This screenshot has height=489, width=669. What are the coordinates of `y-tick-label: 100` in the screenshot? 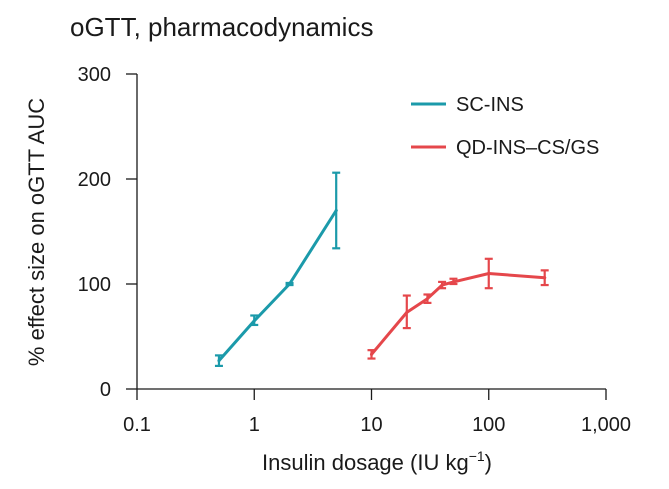 It's located at (94, 285).